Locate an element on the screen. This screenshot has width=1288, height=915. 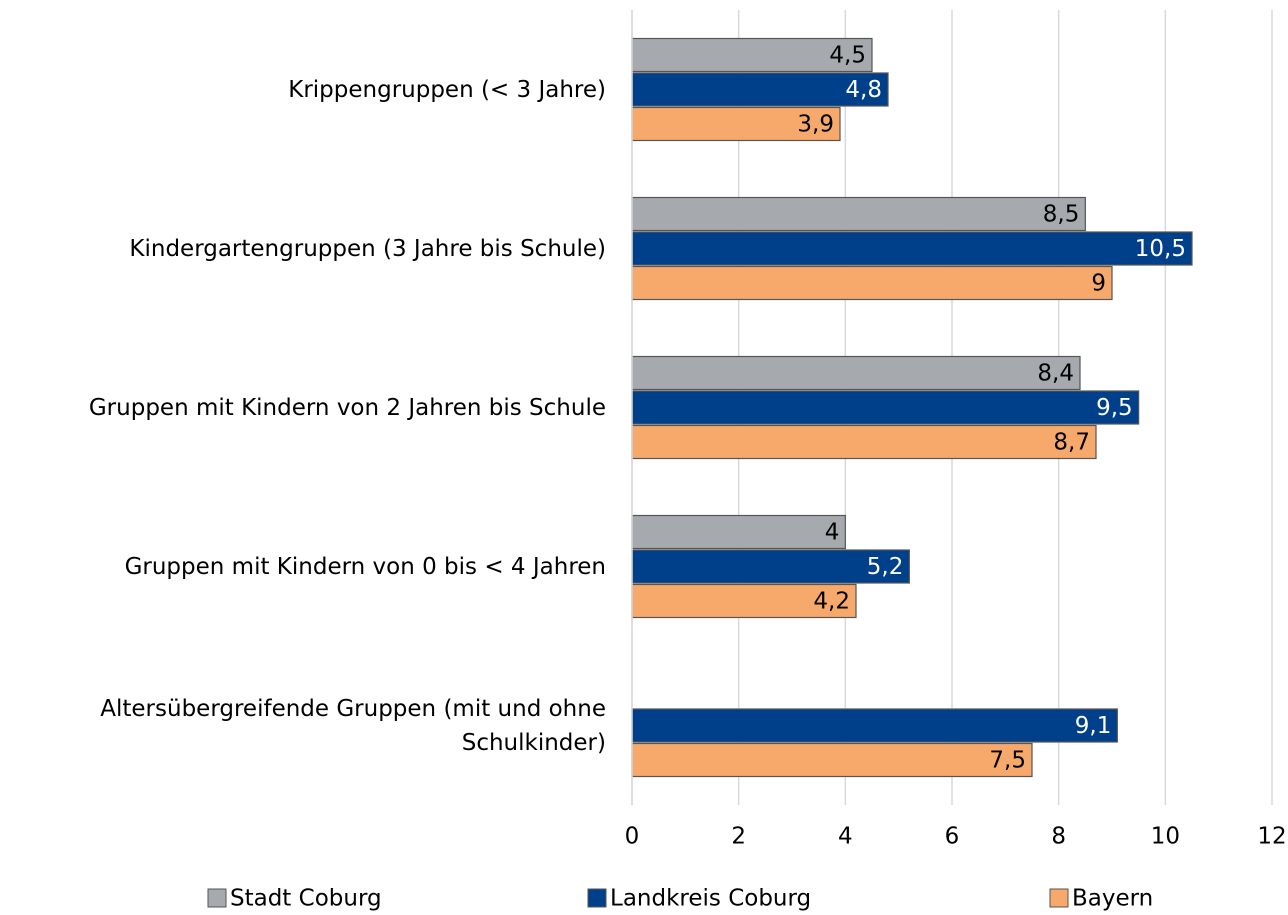
legend-label: Stadt Coburg is located at coordinates (306, 899).